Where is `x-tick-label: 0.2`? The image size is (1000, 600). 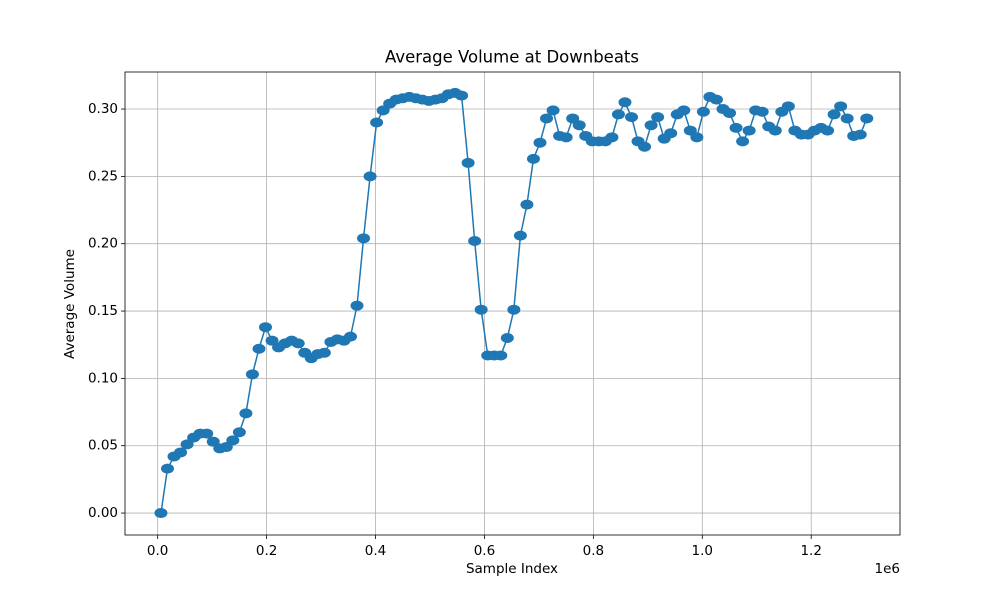 x-tick-label: 0.2 is located at coordinates (266, 551).